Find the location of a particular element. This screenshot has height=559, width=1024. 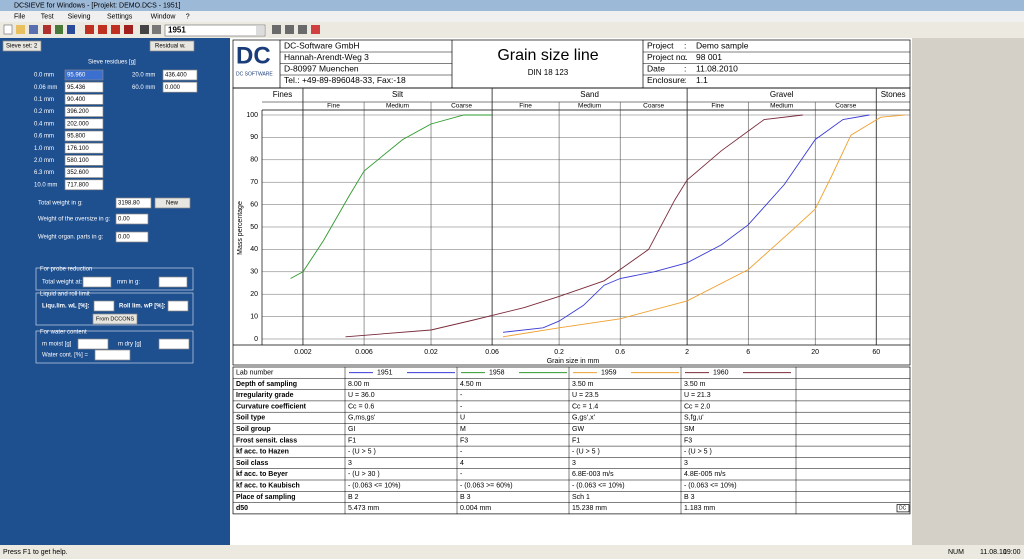

legend-entry: 1951 is located at coordinates (385, 372).